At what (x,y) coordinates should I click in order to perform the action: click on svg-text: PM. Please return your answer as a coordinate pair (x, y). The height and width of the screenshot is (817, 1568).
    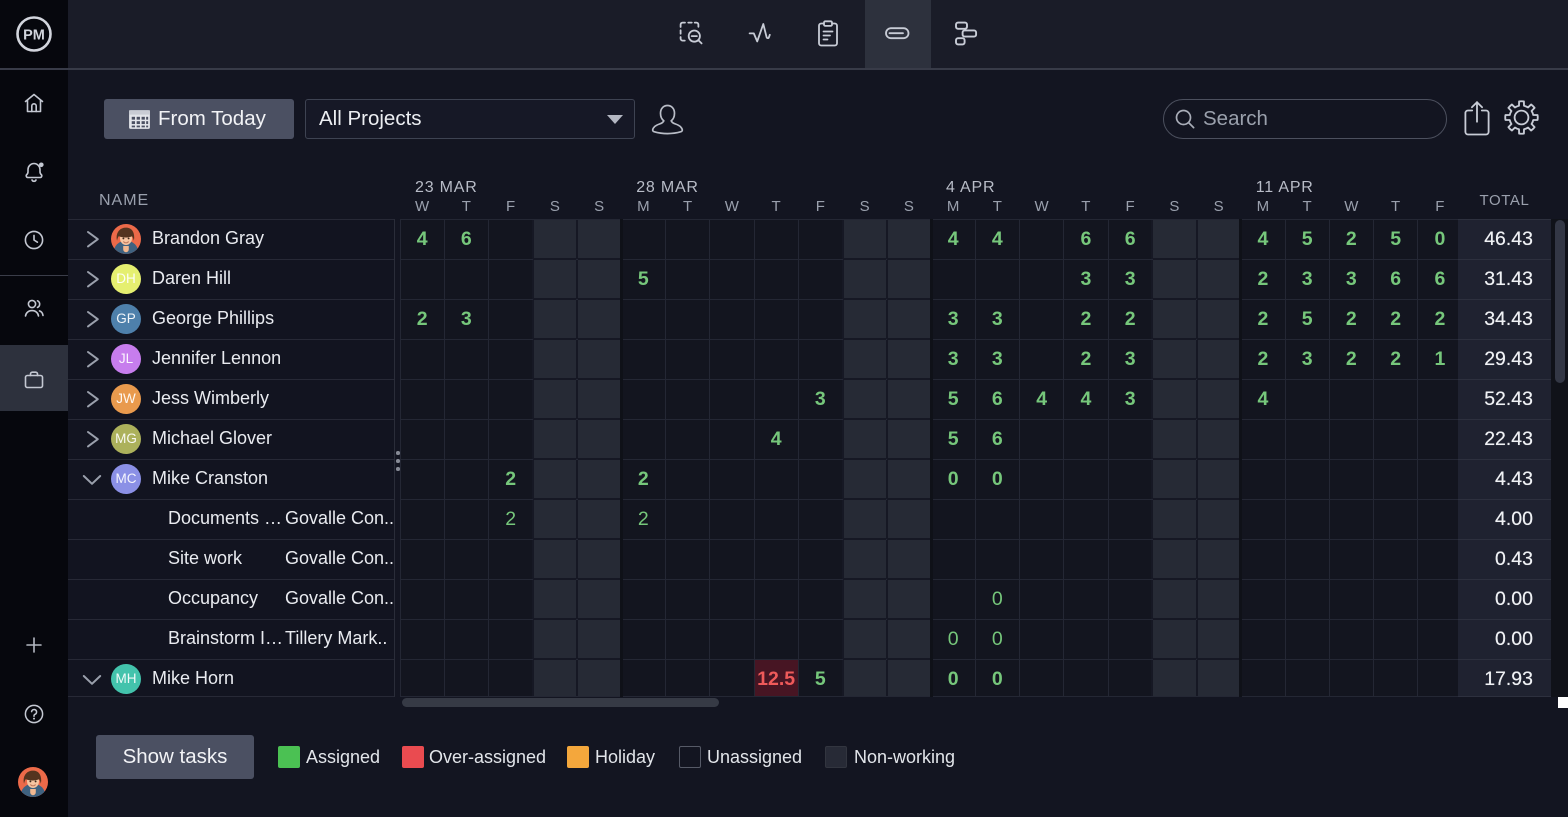
    Looking at the image, I should click on (34, 36).